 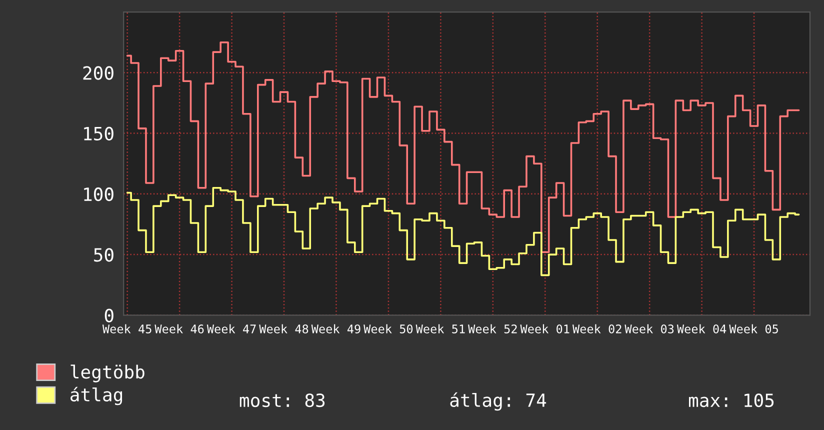 What do you see at coordinates (545, 329) in the screenshot?
I see `x-tick-label: Week 01` at bounding box center [545, 329].